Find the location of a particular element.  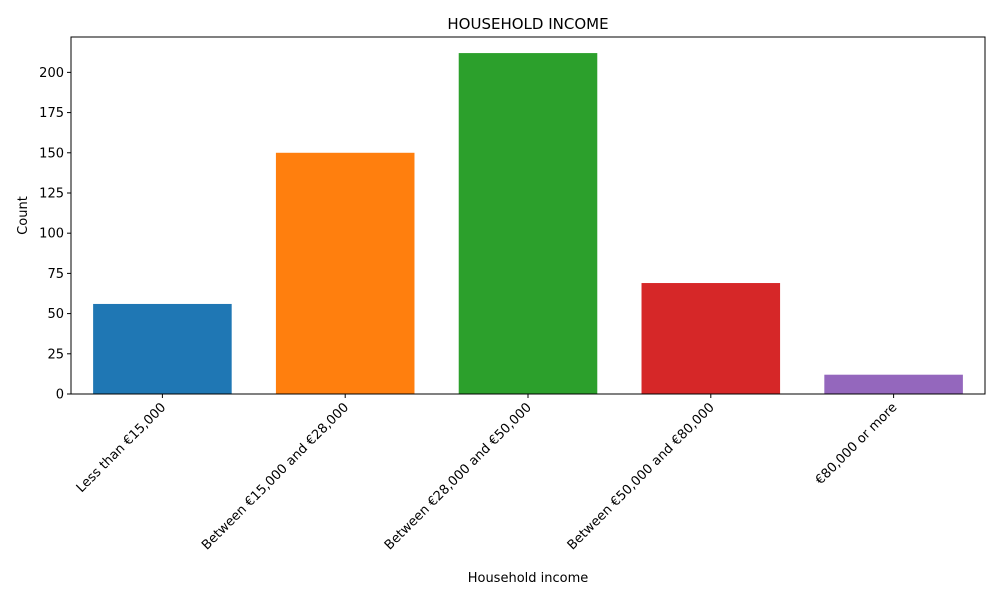

x-axis-label: Household income is located at coordinates (528, 578).